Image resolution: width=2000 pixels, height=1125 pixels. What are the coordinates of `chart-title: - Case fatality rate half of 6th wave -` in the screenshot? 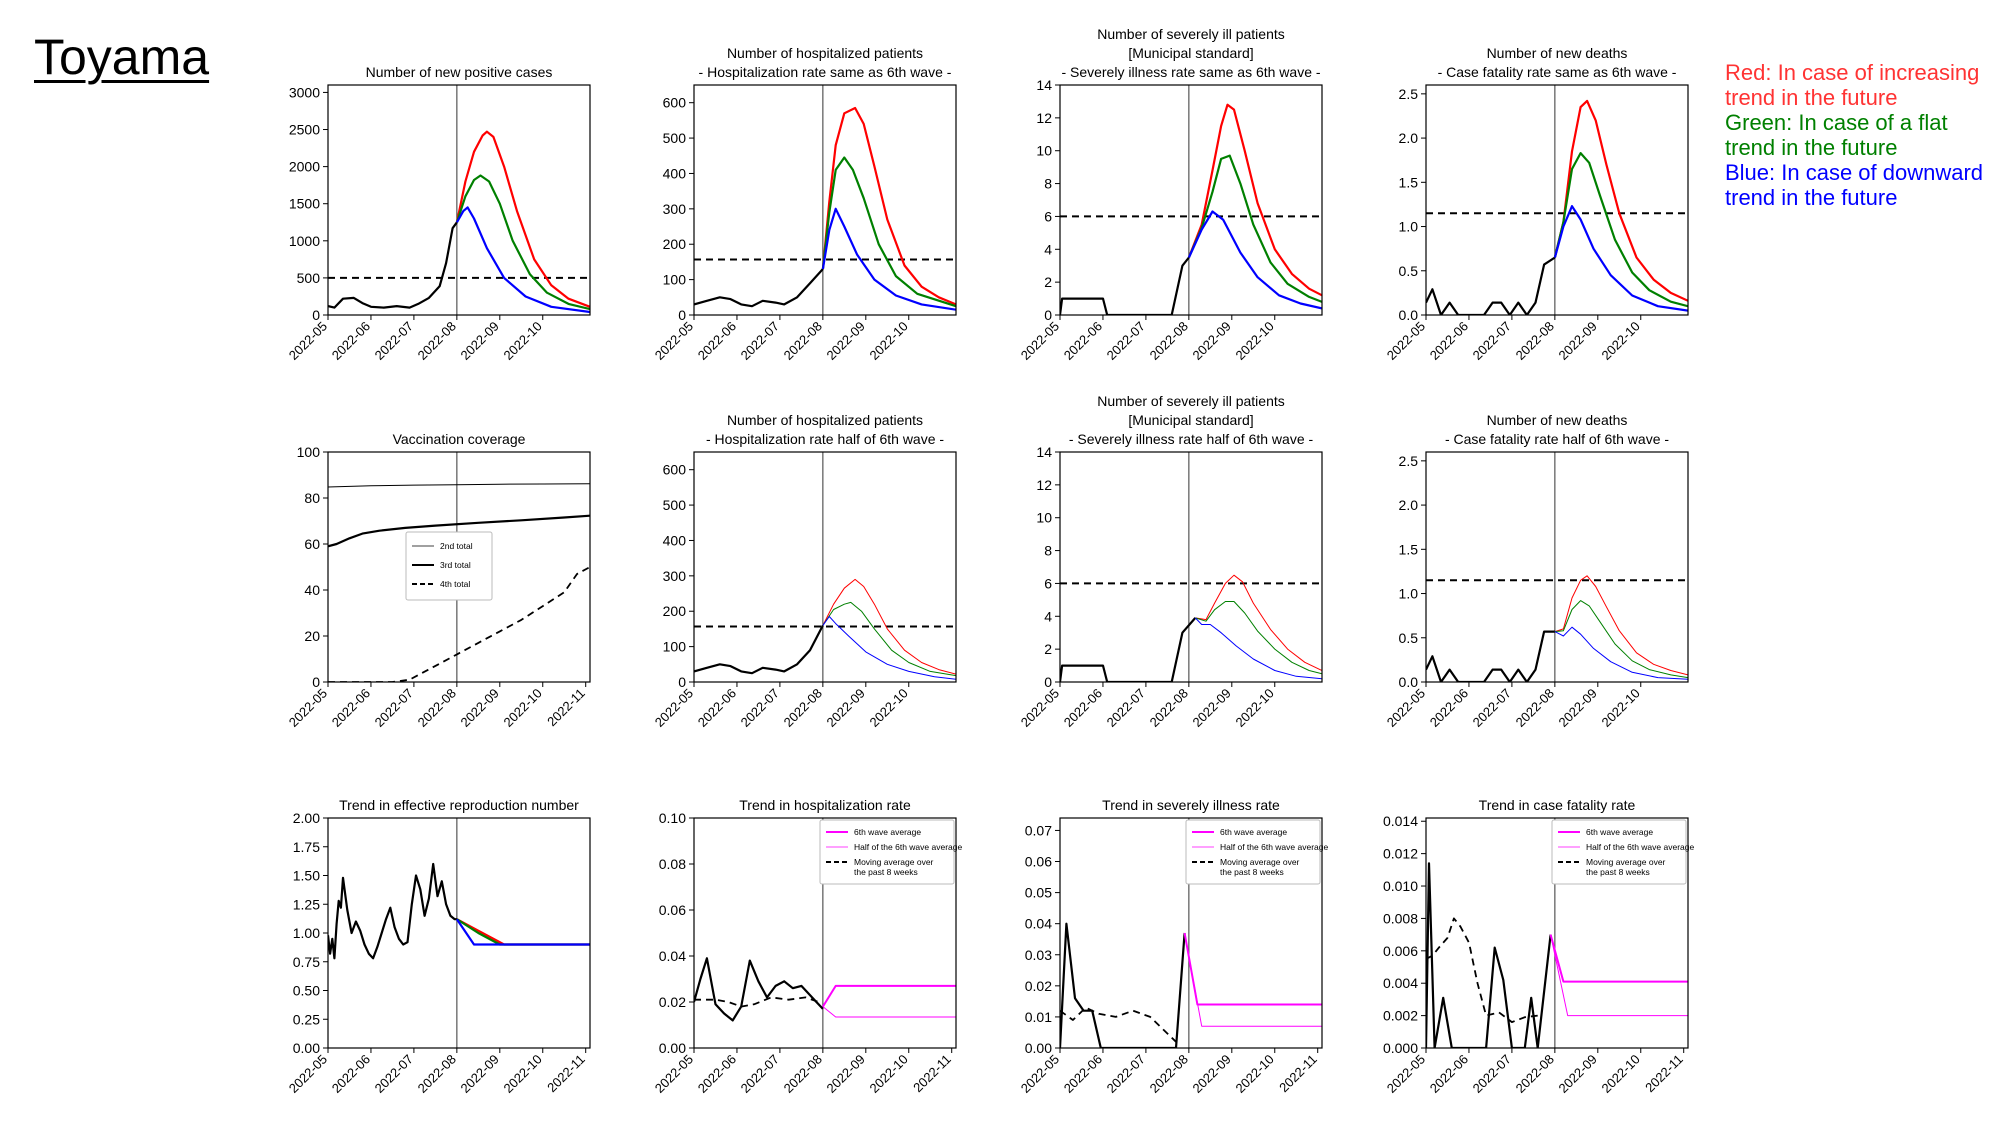 It's located at (1557, 439).